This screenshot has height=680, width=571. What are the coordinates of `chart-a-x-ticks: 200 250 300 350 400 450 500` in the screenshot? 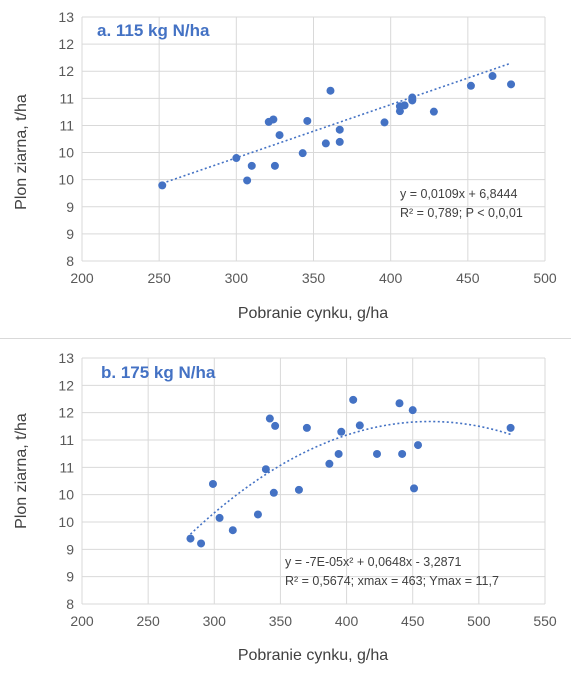 It's located at (313, 278).